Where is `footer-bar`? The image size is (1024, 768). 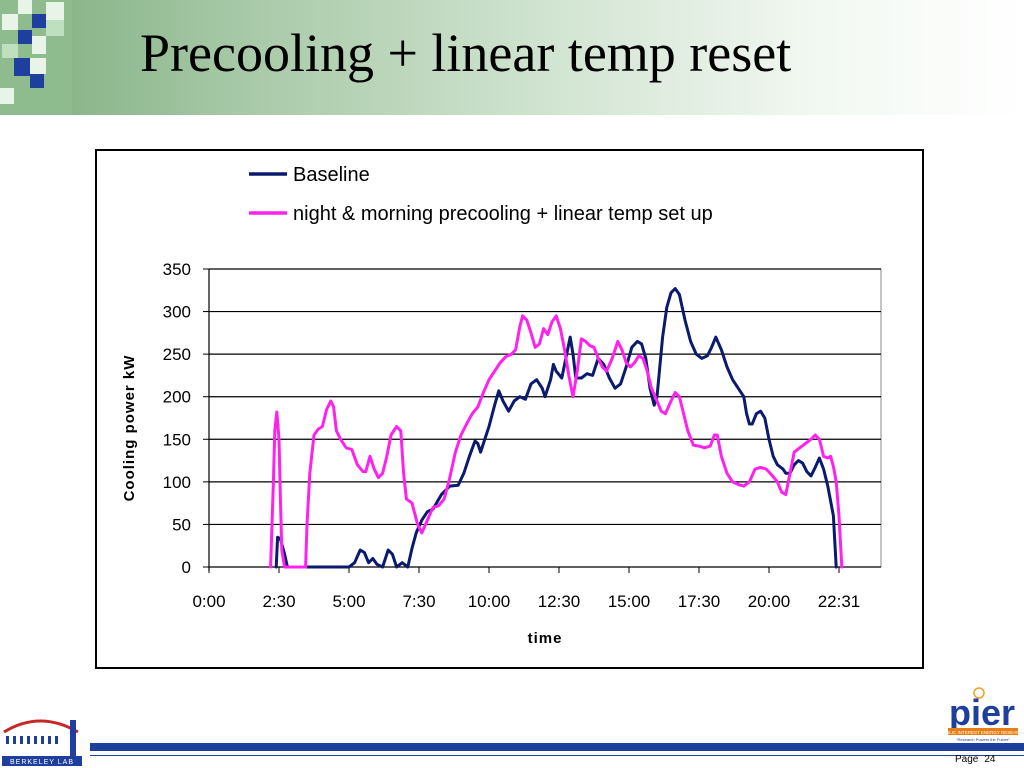
footer-bar is located at coordinates (557, 747).